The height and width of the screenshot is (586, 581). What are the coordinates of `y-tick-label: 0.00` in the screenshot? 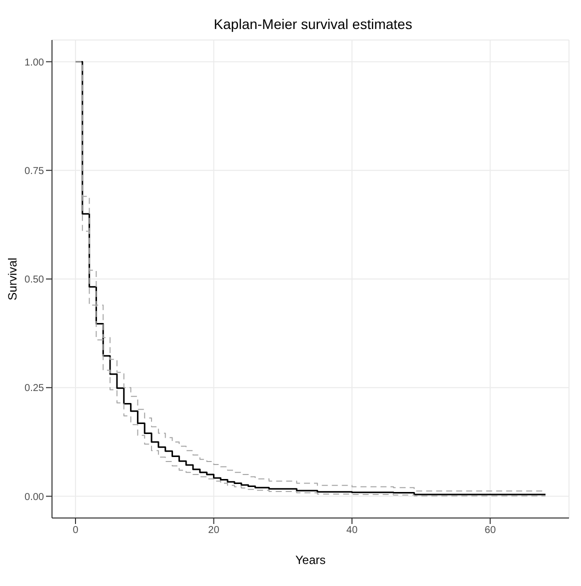 It's located at (34, 497).